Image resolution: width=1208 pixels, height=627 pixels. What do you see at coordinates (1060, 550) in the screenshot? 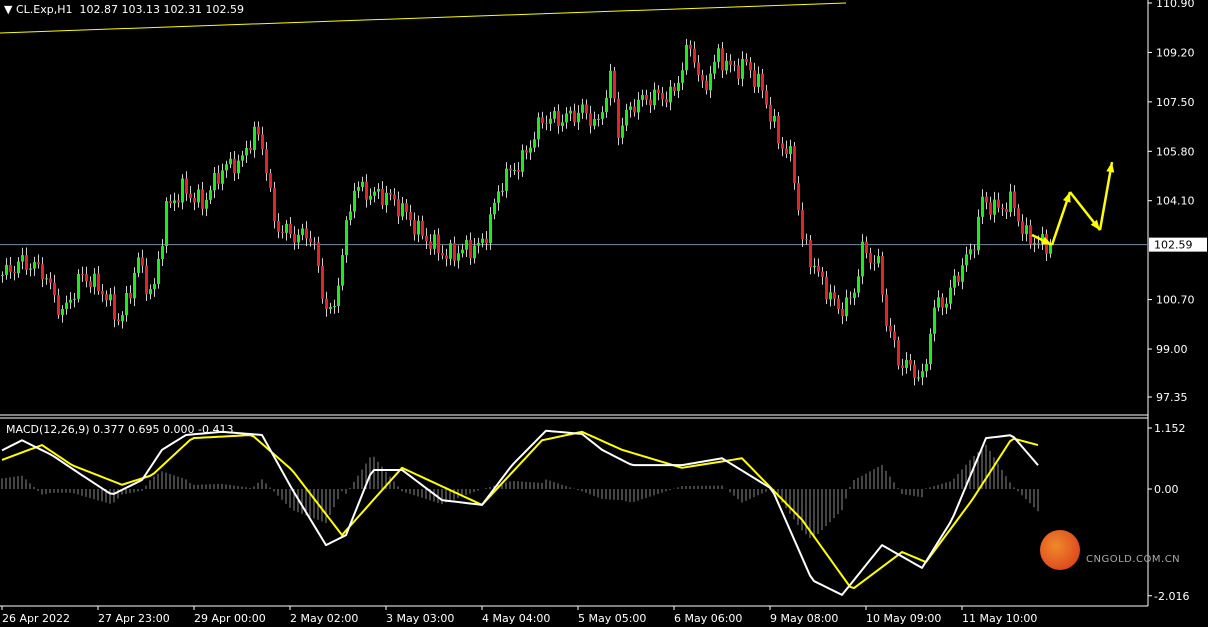
I see `logo-emblem-icon` at bounding box center [1060, 550].